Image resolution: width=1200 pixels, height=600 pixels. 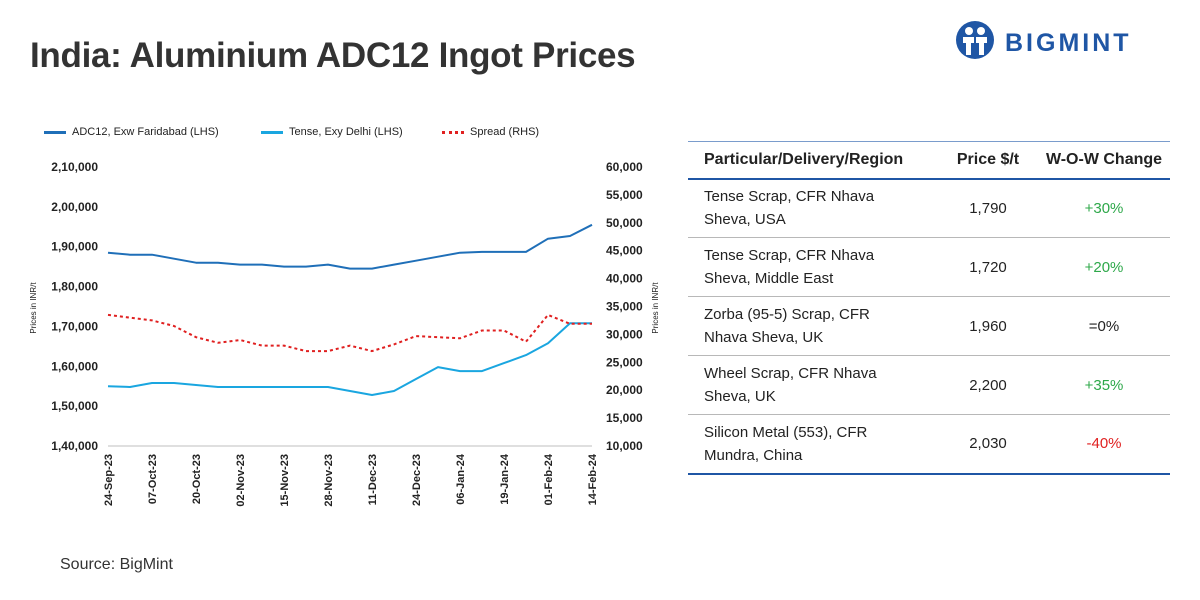 What do you see at coordinates (1104, 444) in the screenshot?
I see `row-change: -40%` at bounding box center [1104, 444].